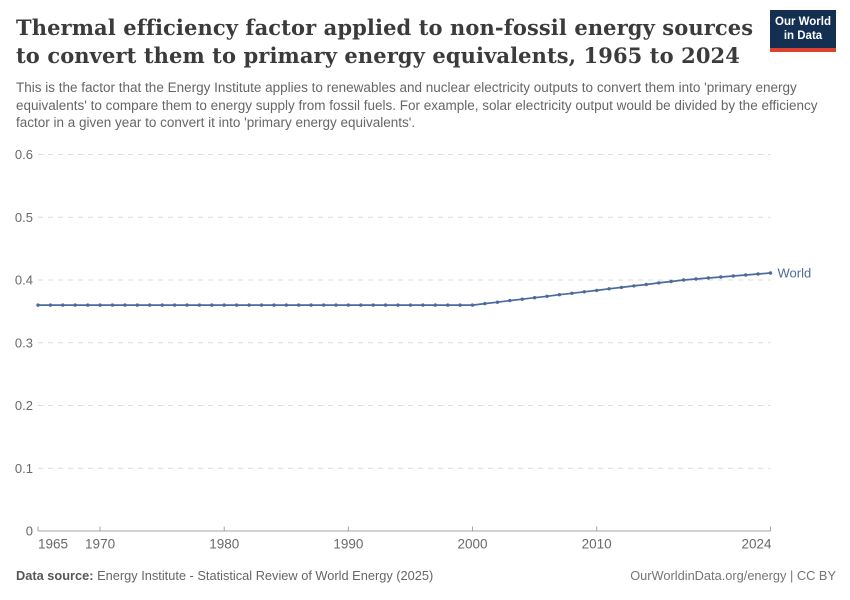 Image resolution: width=850 pixels, height=600 pixels. Describe the element at coordinates (24, 217) in the screenshot. I see `svg-text: 0.5` at that location.